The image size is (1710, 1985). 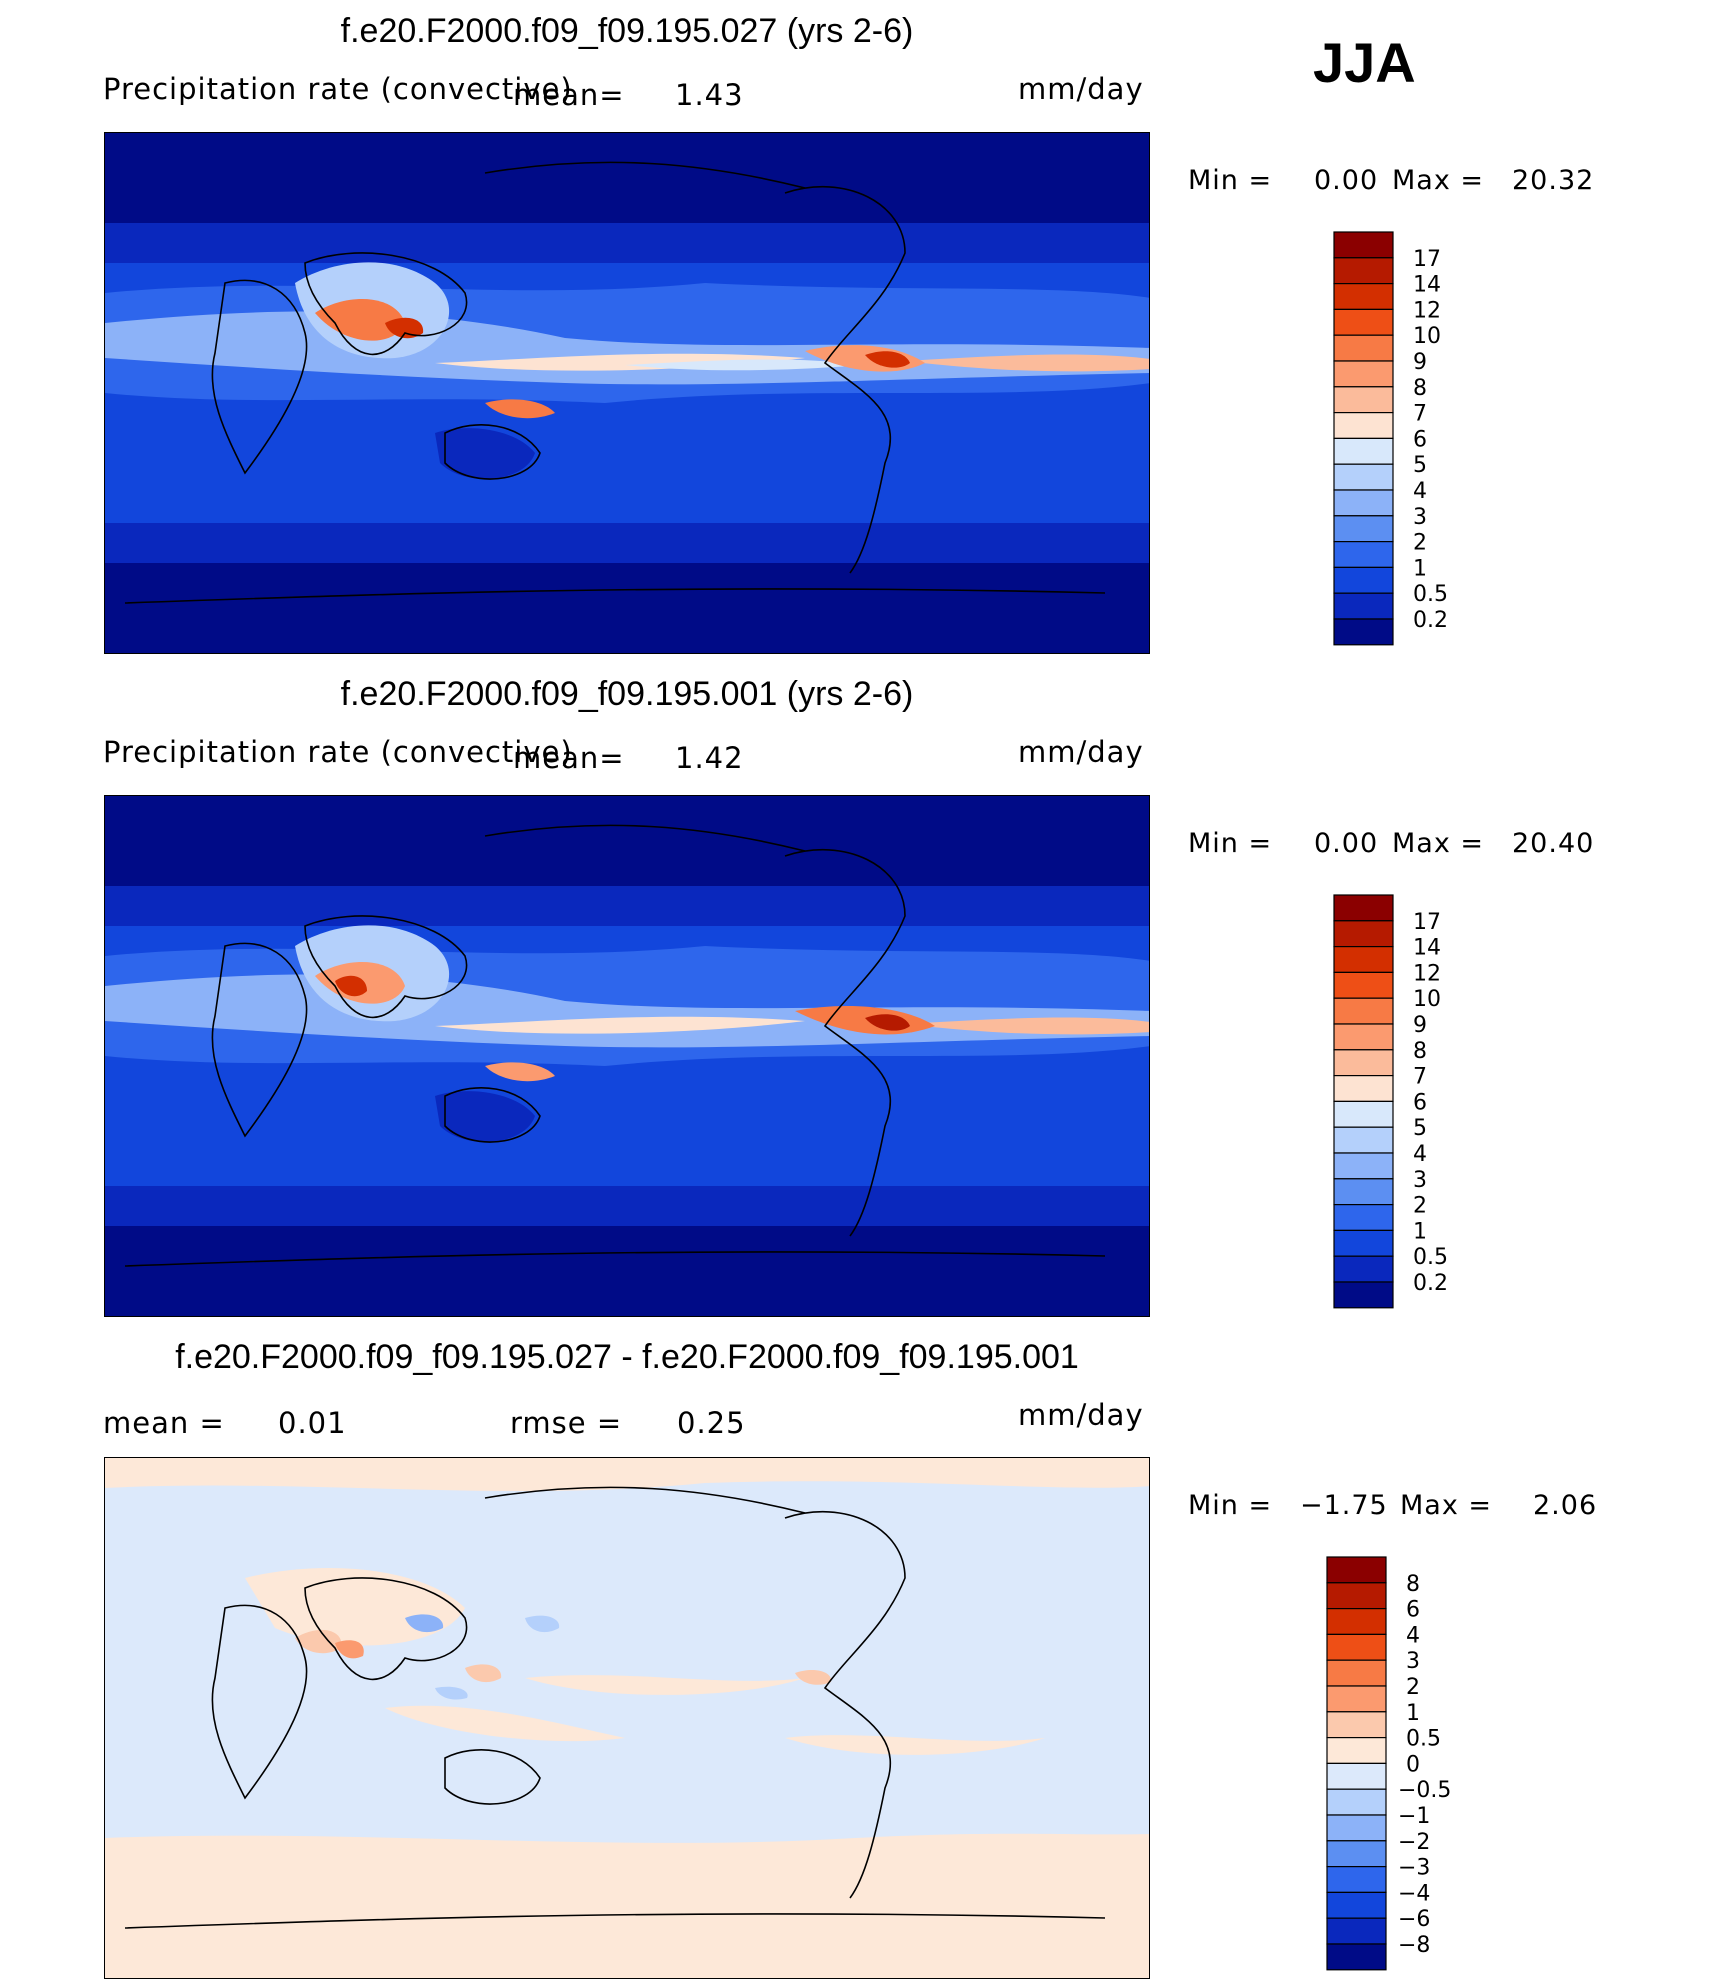 I want to click on colorbar-tick-label: 17, so click(x=1427, y=259).